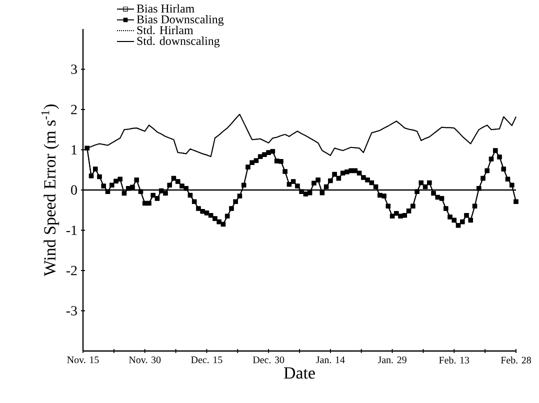 This screenshot has width=539, height=403. Describe the element at coordinates (144, 360) in the screenshot. I see `x-tick-label: Nov. 30` at that location.